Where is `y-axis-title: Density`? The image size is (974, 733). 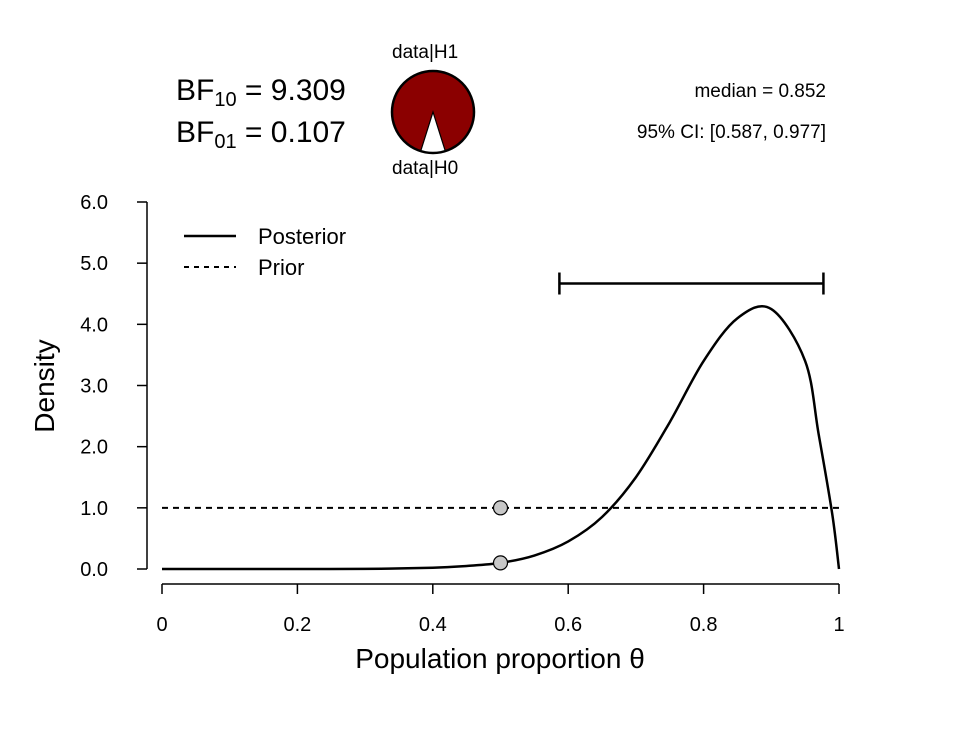
y-axis-title: Density is located at coordinates (44, 385).